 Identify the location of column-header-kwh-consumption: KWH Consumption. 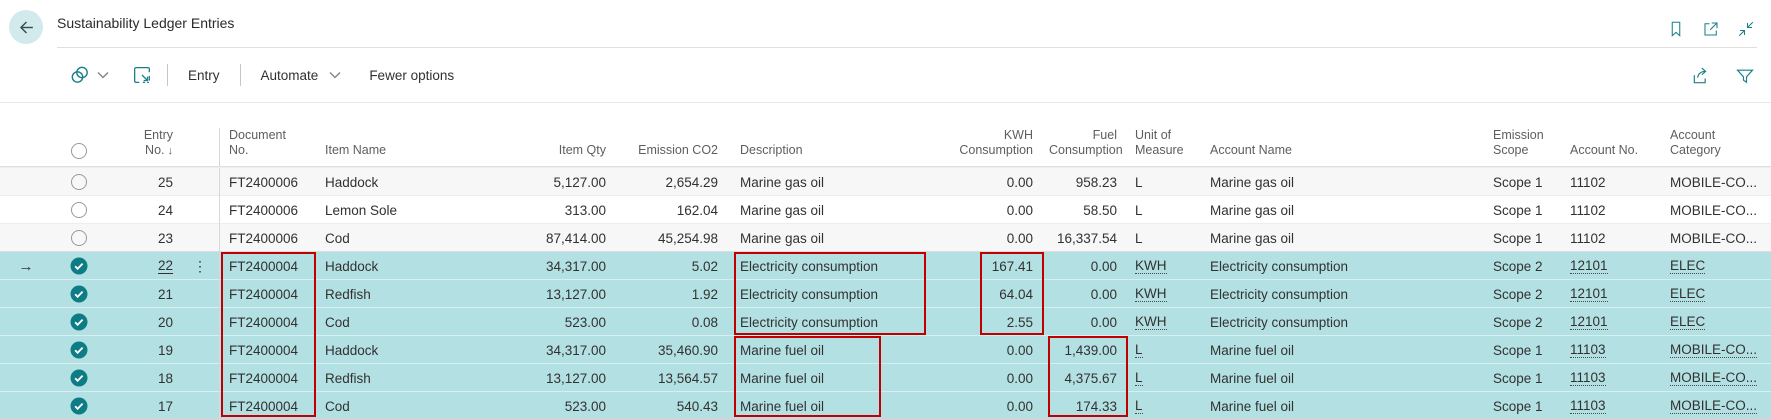
(996, 142).